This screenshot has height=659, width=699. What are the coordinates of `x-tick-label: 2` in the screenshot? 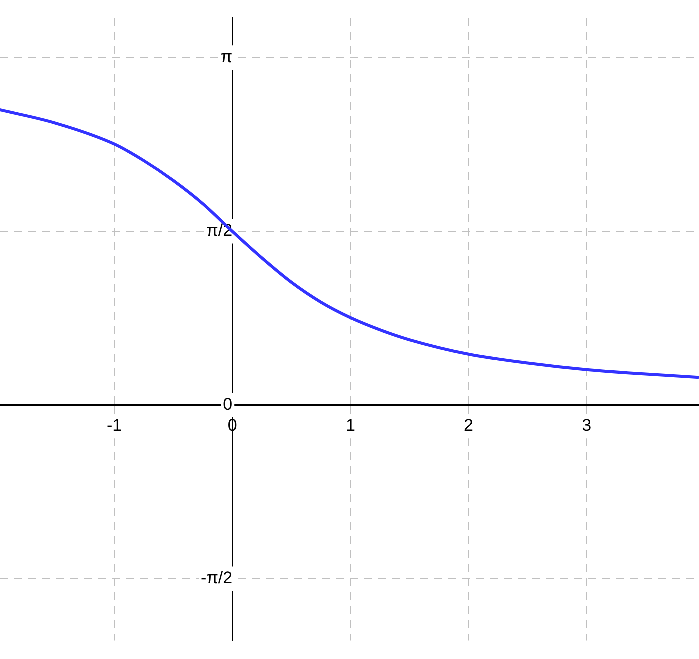 It's located at (469, 426).